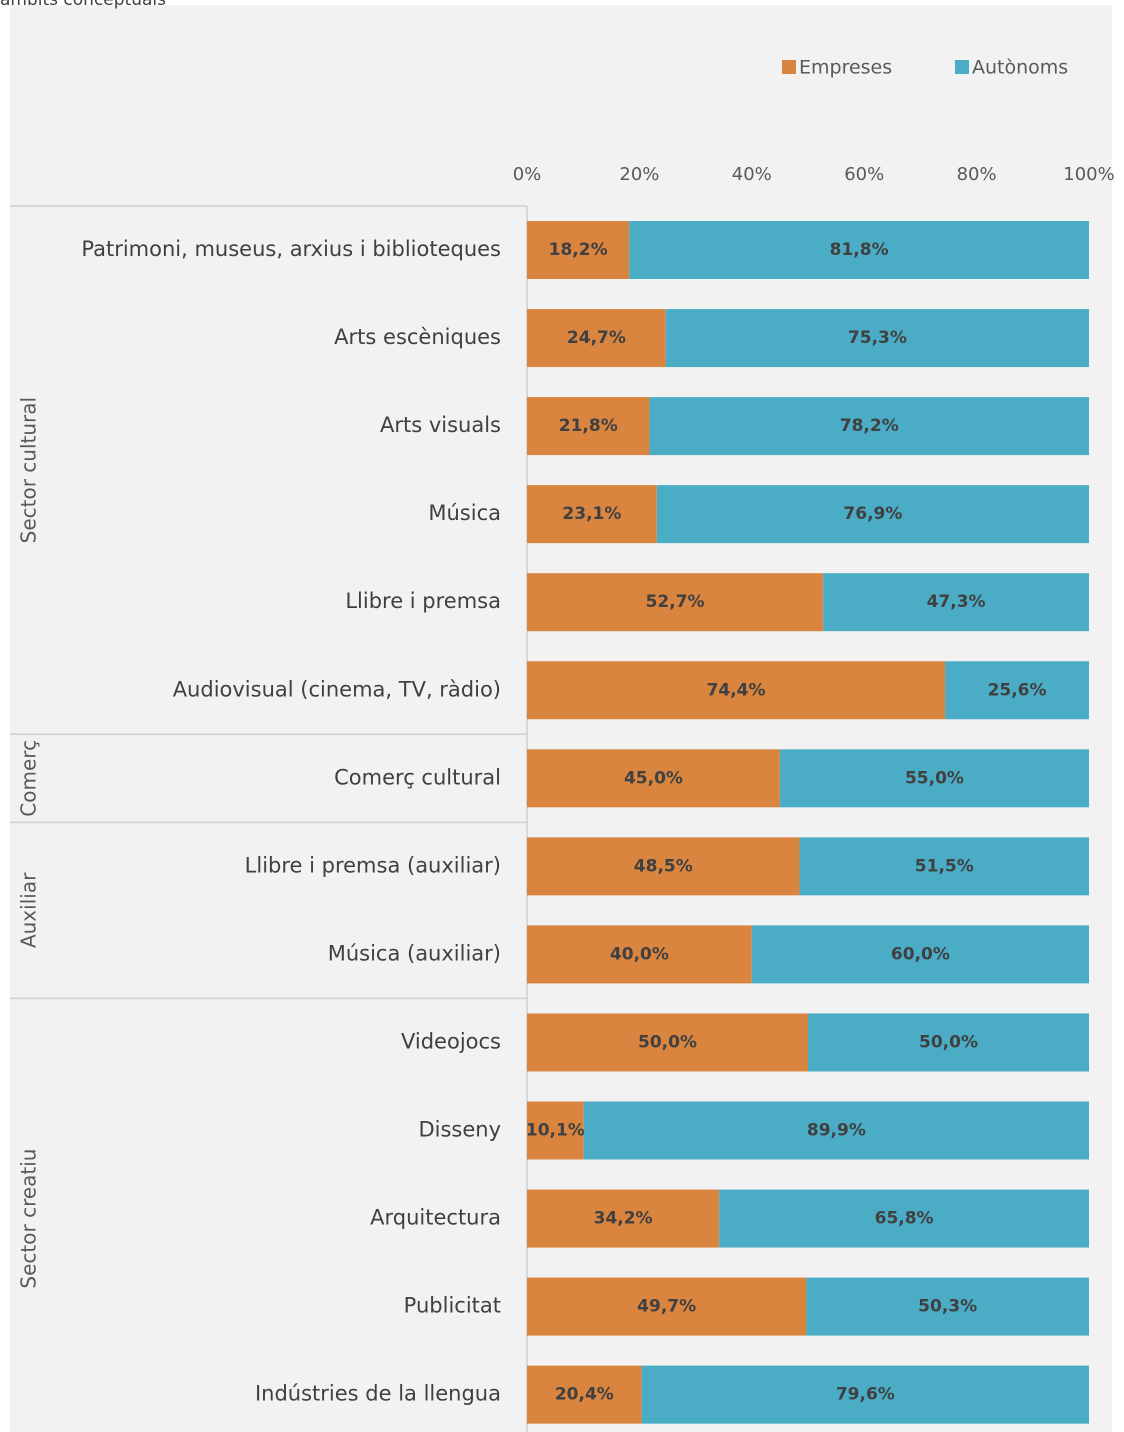  I want to click on category-label: Disseny, so click(459, 1130).